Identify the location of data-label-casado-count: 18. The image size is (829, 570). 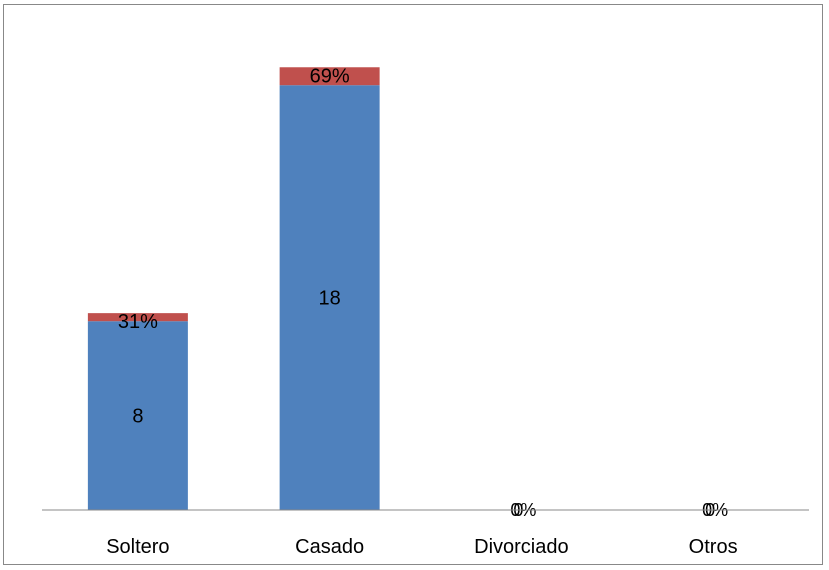
(330, 299).